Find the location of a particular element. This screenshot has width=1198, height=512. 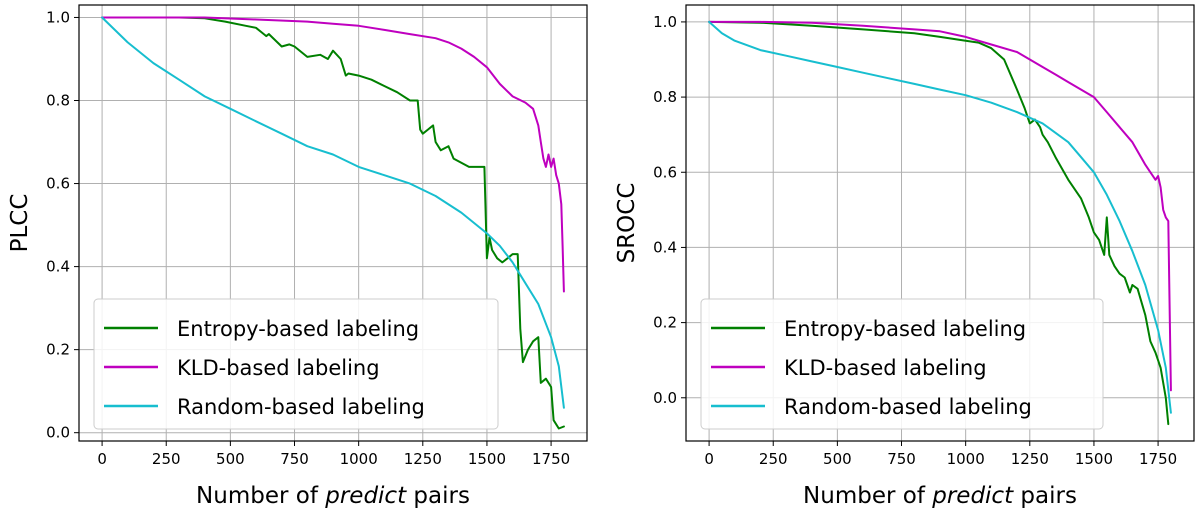

y-axis-label: SROCC is located at coordinates (627, 223).